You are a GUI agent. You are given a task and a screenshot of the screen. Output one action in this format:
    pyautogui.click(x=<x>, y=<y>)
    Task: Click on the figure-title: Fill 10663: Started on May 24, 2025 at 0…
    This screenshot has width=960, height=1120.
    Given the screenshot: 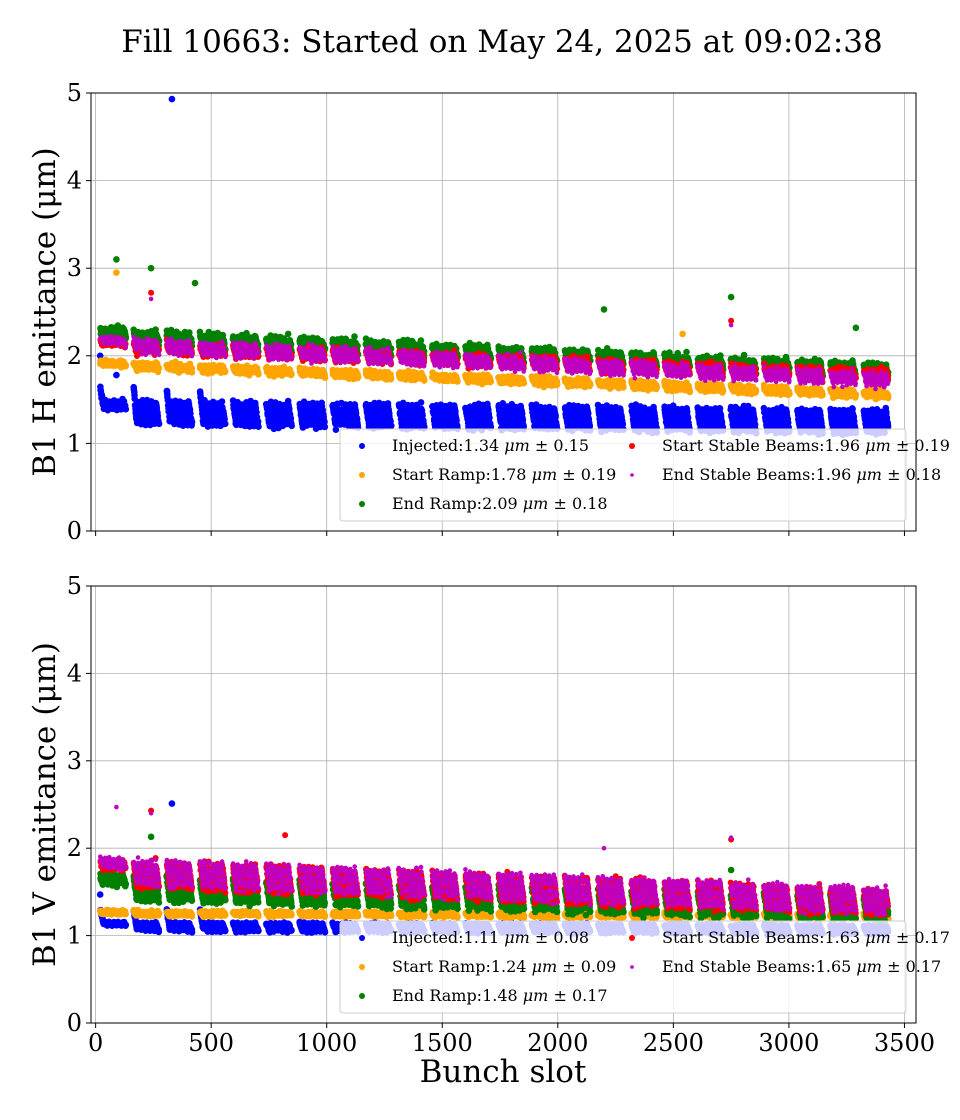 What is the action you would take?
    pyautogui.click(x=502, y=42)
    